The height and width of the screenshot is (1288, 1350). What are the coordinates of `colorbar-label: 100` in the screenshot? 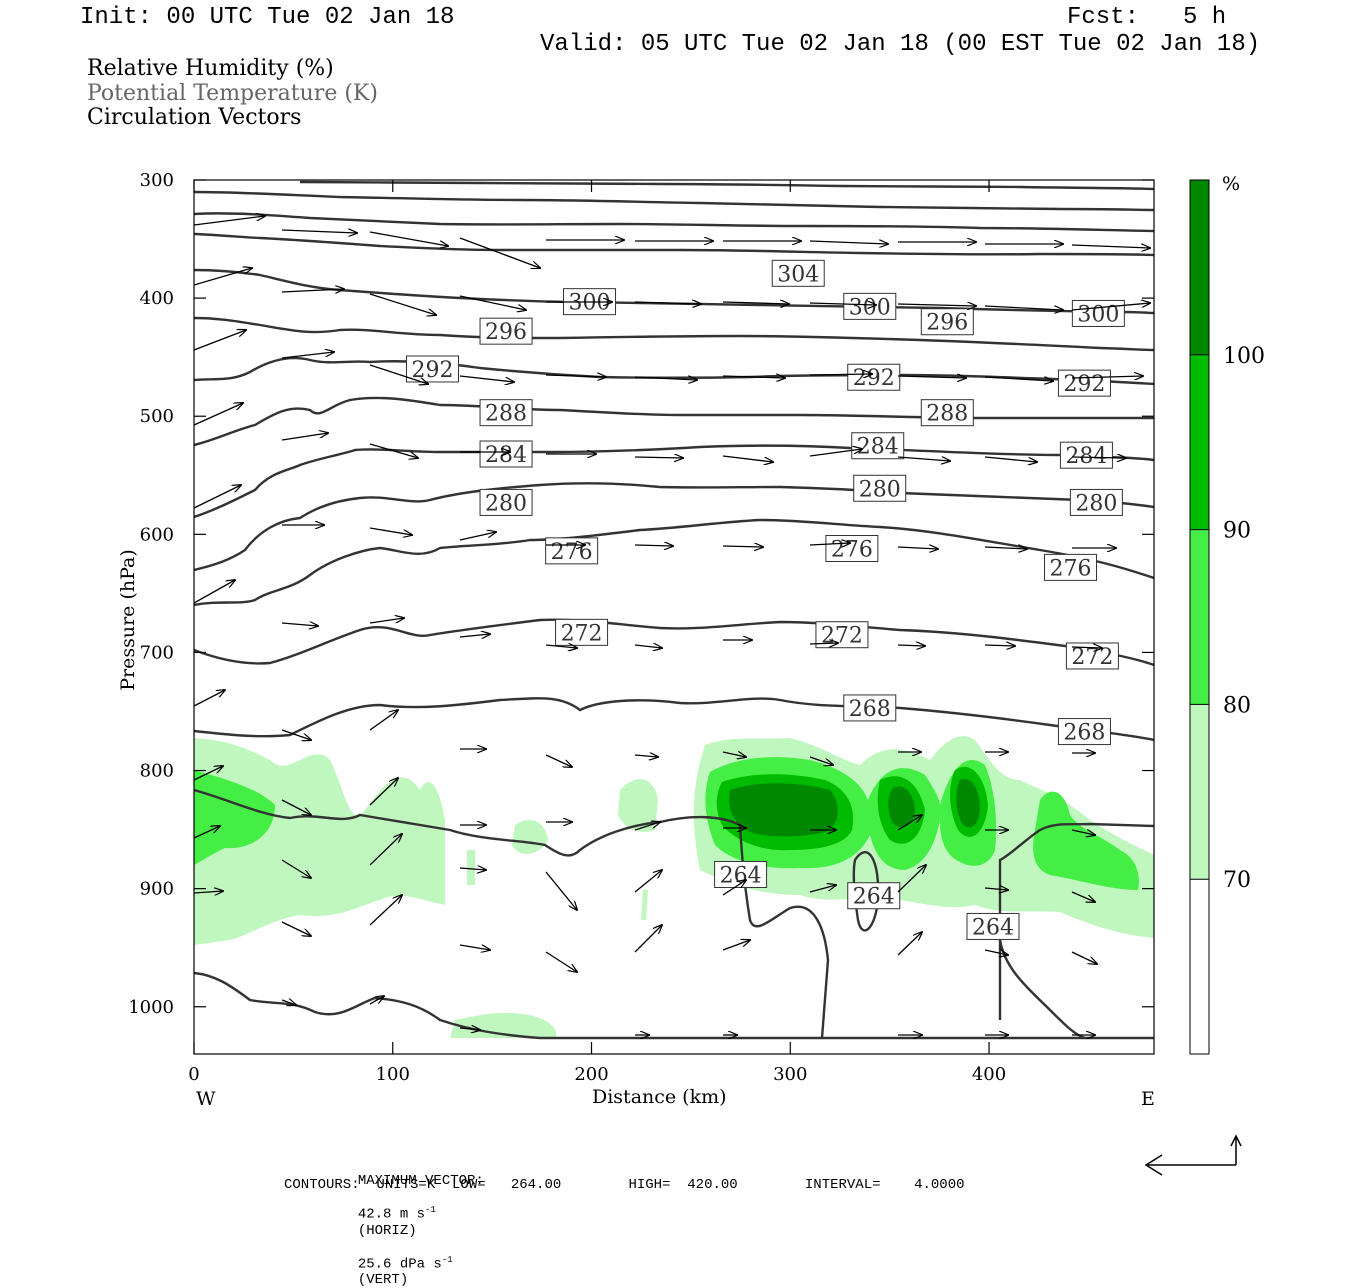 It's located at (1244, 356).